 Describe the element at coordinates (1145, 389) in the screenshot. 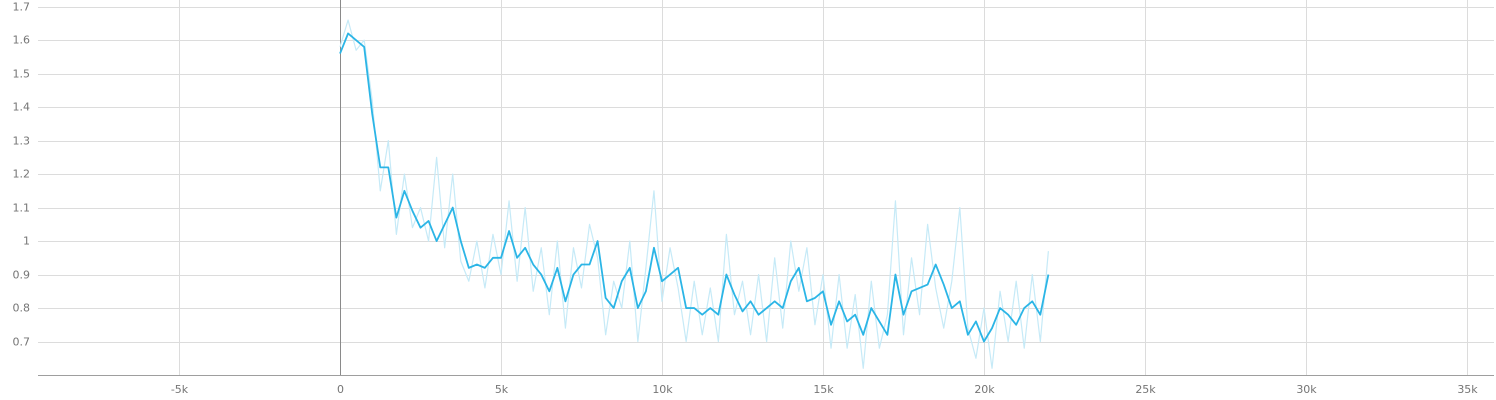

I see `x-tick-label: 25k` at that location.